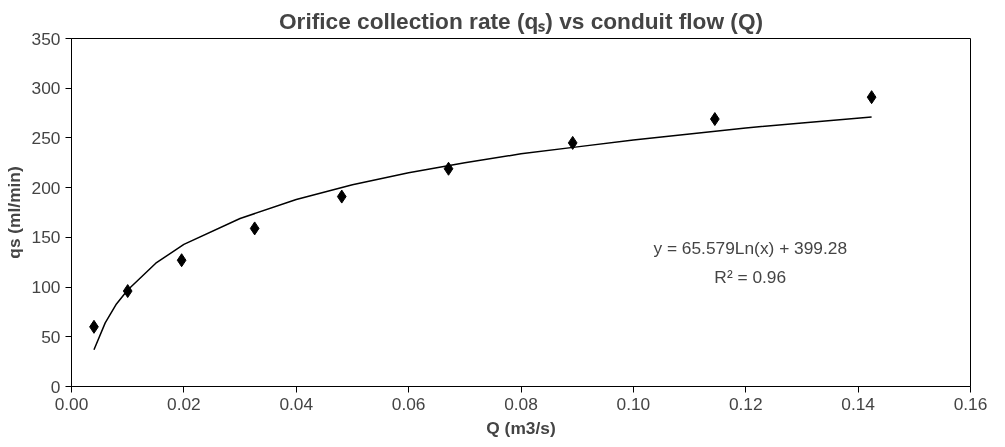  What do you see at coordinates (46, 137) in the screenshot?
I see `y-tick-label: 250` at bounding box center [46, 137].